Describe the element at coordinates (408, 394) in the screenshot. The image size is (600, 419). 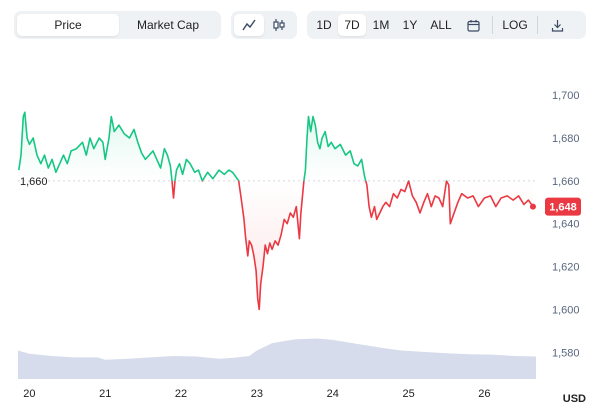
I see `x-tick-label: 25` at that location.